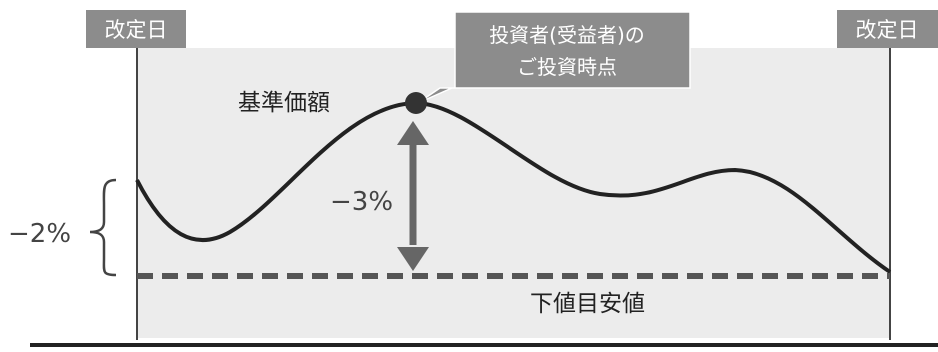 This screenshot has height=352, width=938. I want to click on investment-point-label-line2: ご投資時点, so click(567, 67).